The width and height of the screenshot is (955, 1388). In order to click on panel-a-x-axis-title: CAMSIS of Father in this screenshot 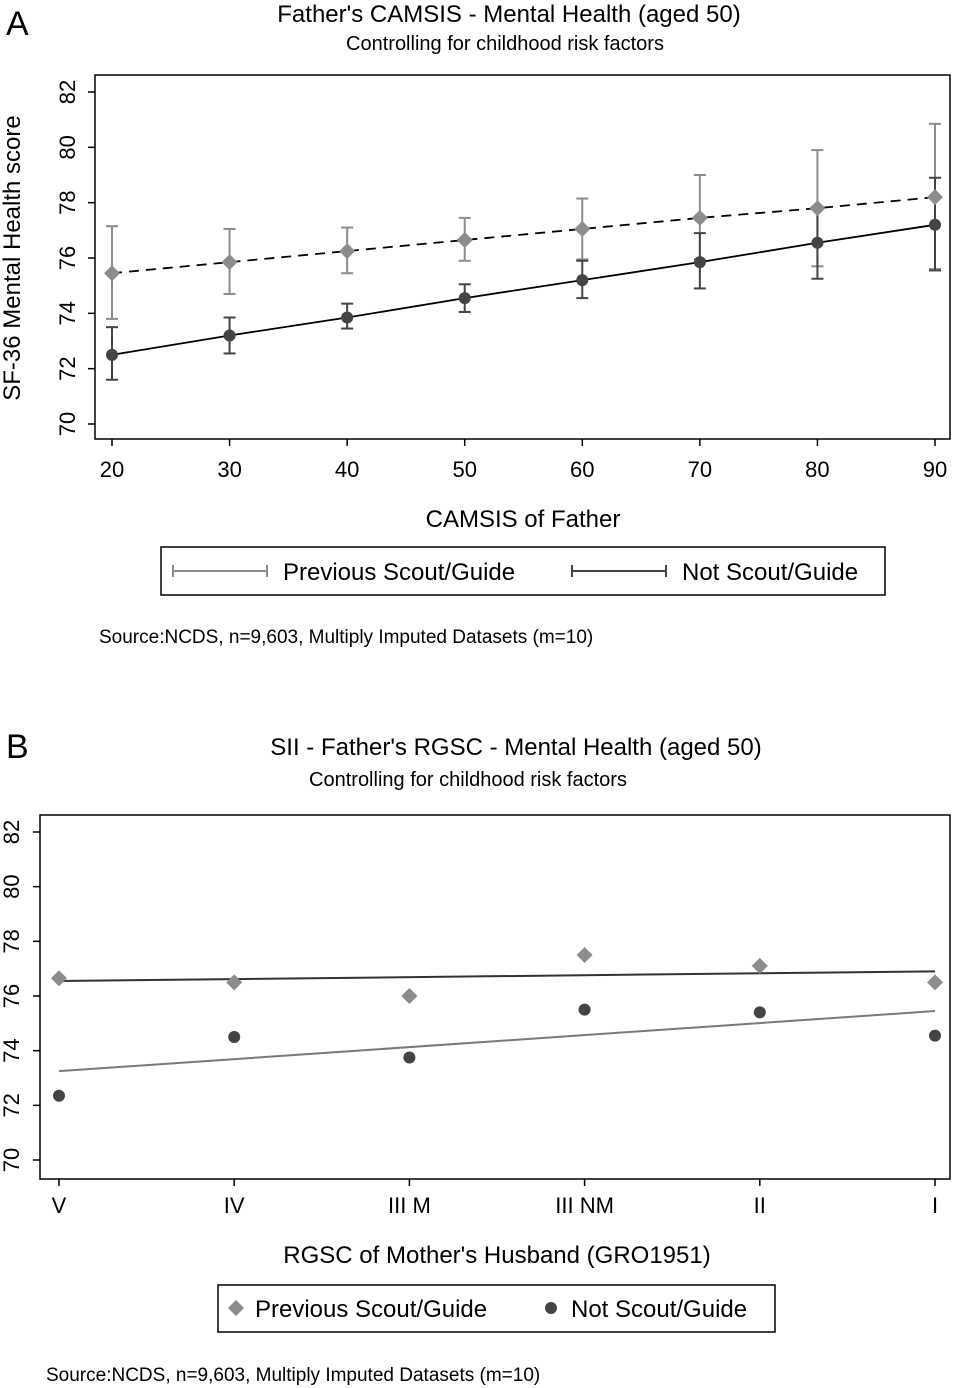, I will do `click(523, 519)`.